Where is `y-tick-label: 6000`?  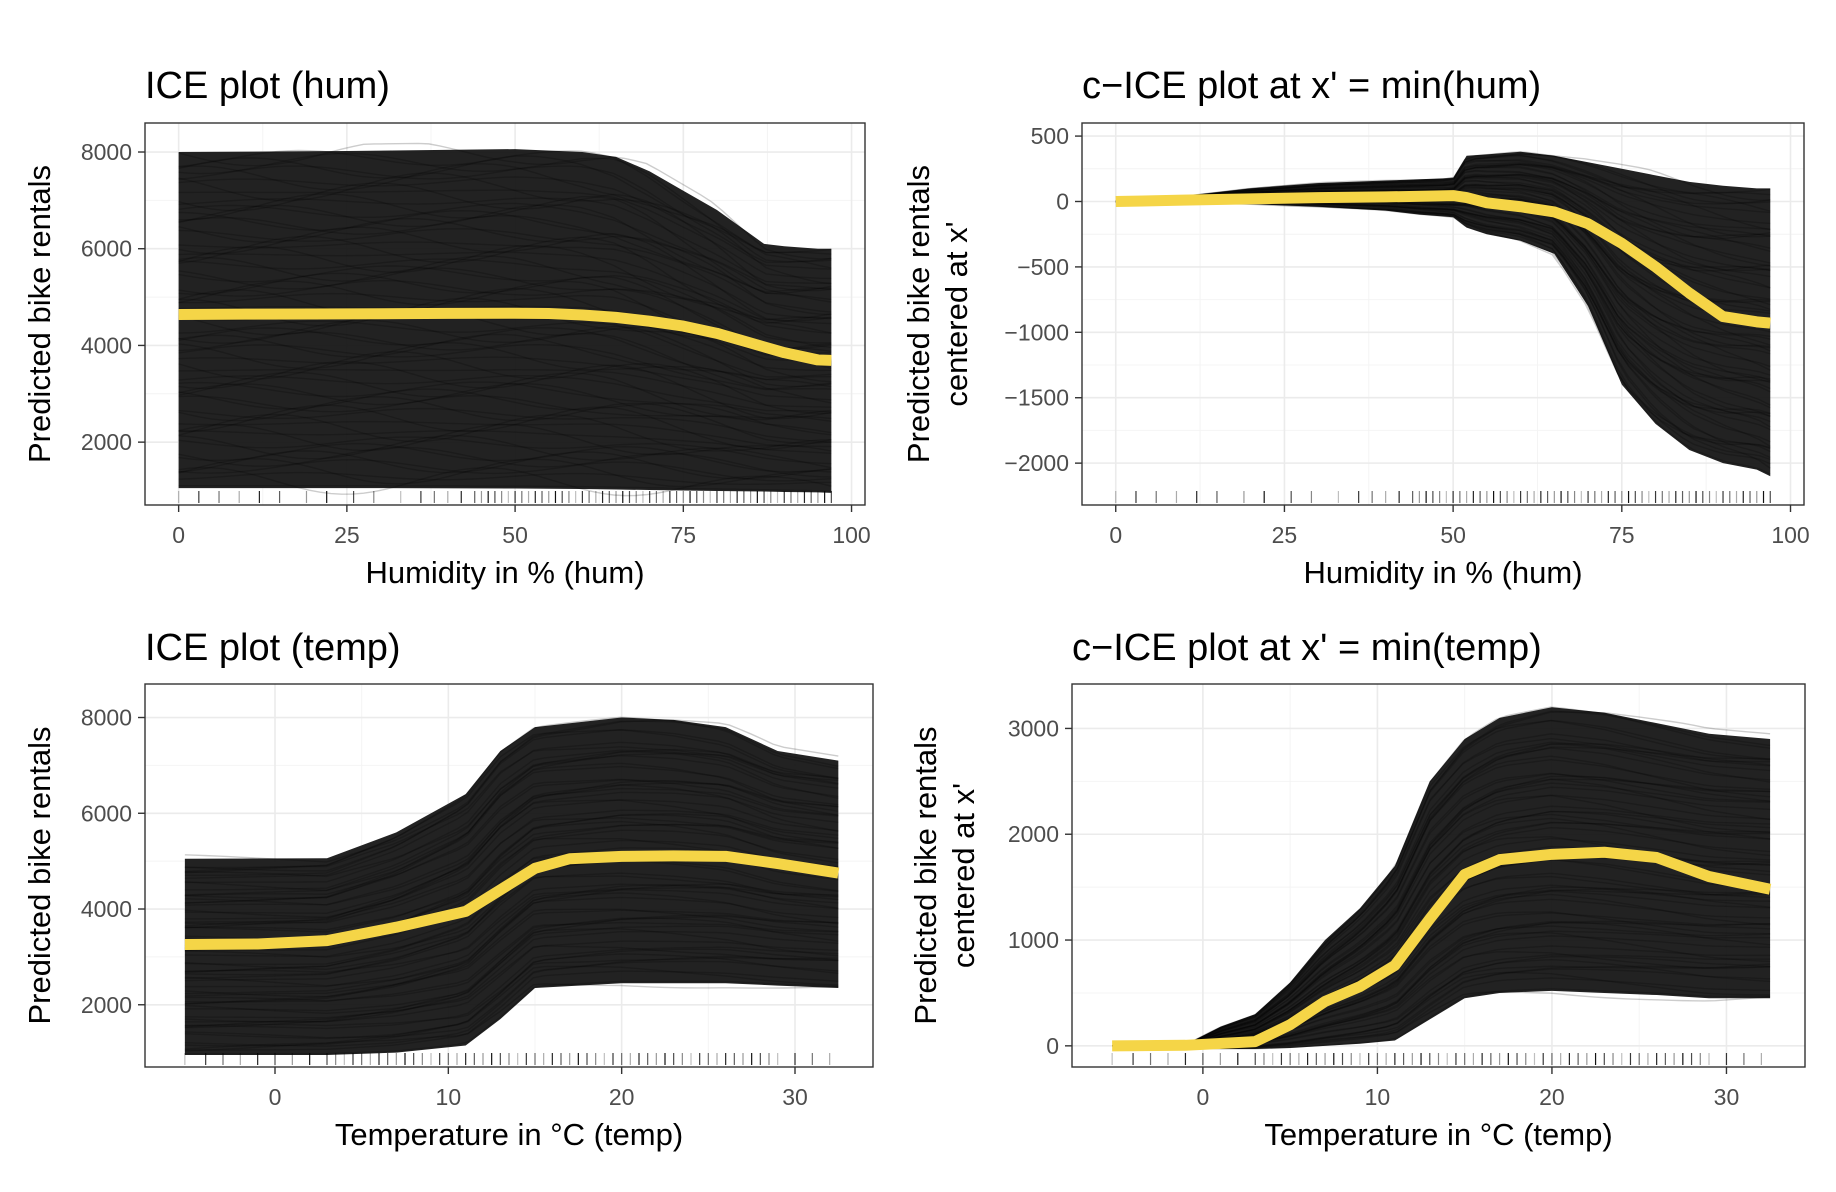
y-tick-label: 6000 is located at coordinates (106, 249).